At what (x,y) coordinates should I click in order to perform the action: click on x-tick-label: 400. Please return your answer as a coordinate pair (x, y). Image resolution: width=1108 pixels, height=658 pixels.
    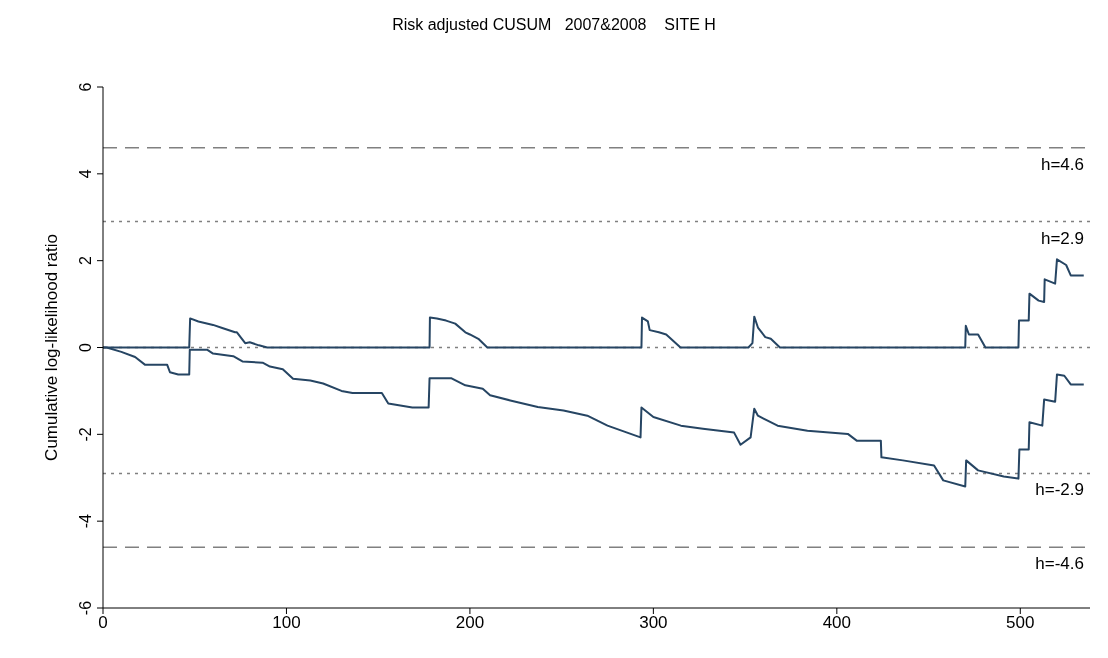
    Looking at the image, I should click on (837, 623).